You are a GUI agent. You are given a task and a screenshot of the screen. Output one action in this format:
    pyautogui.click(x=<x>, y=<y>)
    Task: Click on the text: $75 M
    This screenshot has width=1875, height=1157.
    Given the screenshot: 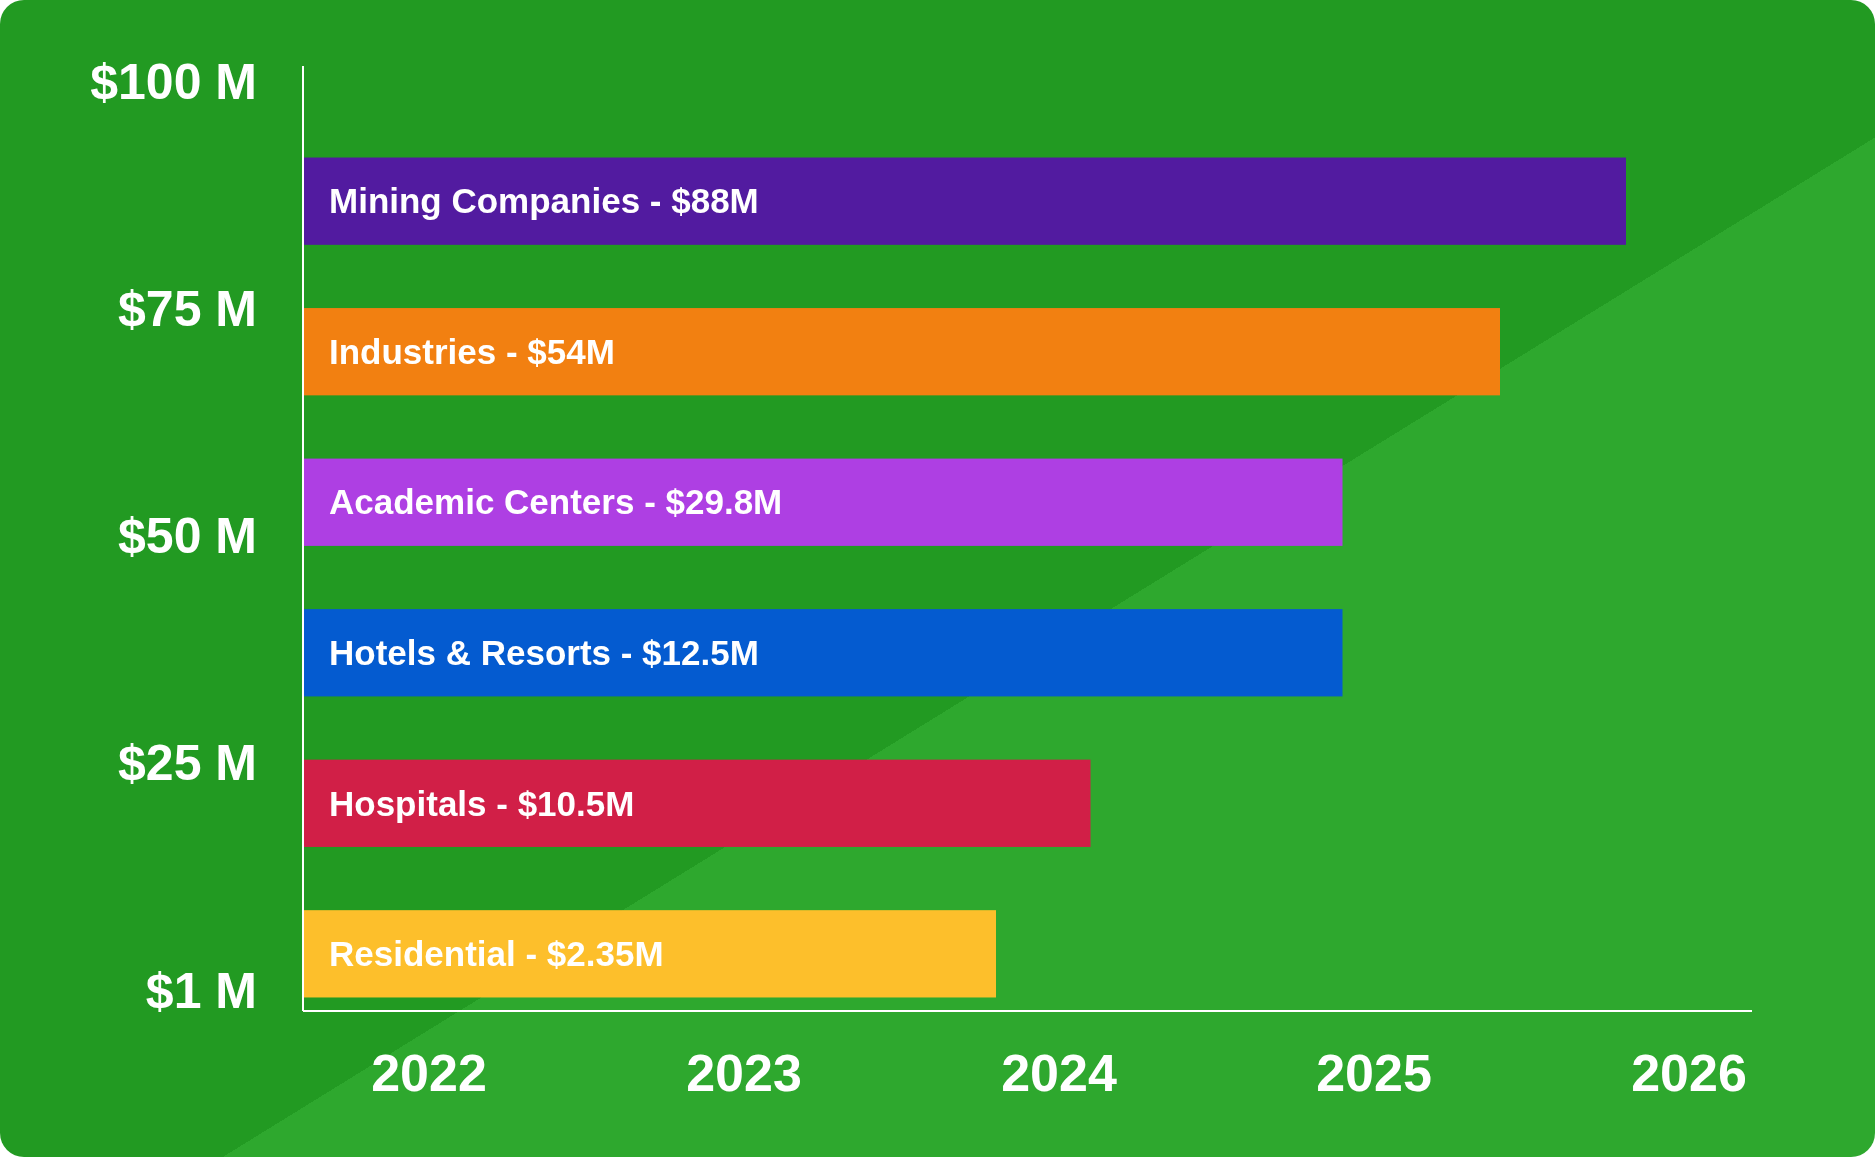 What is the action you would take?
    pyautogui.click(x=187, y=308)
    